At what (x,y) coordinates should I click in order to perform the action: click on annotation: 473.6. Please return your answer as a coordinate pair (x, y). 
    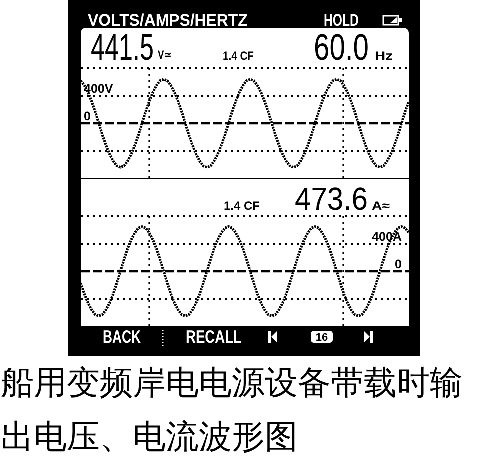
    Looking at the image, I should click on (331, 200).